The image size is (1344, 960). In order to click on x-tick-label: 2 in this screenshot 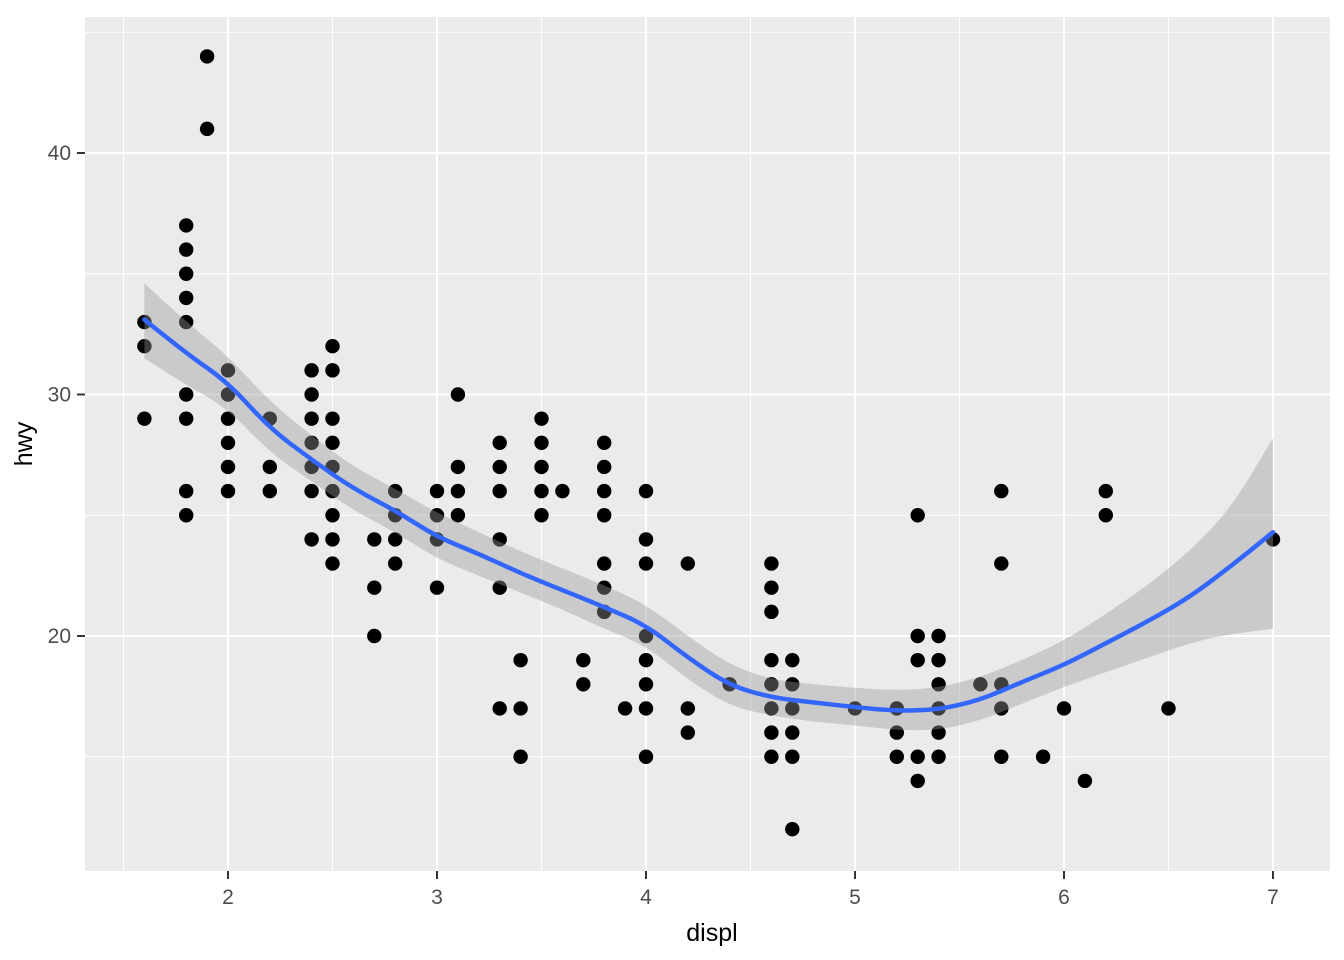, I will do `click(228, 897)`.